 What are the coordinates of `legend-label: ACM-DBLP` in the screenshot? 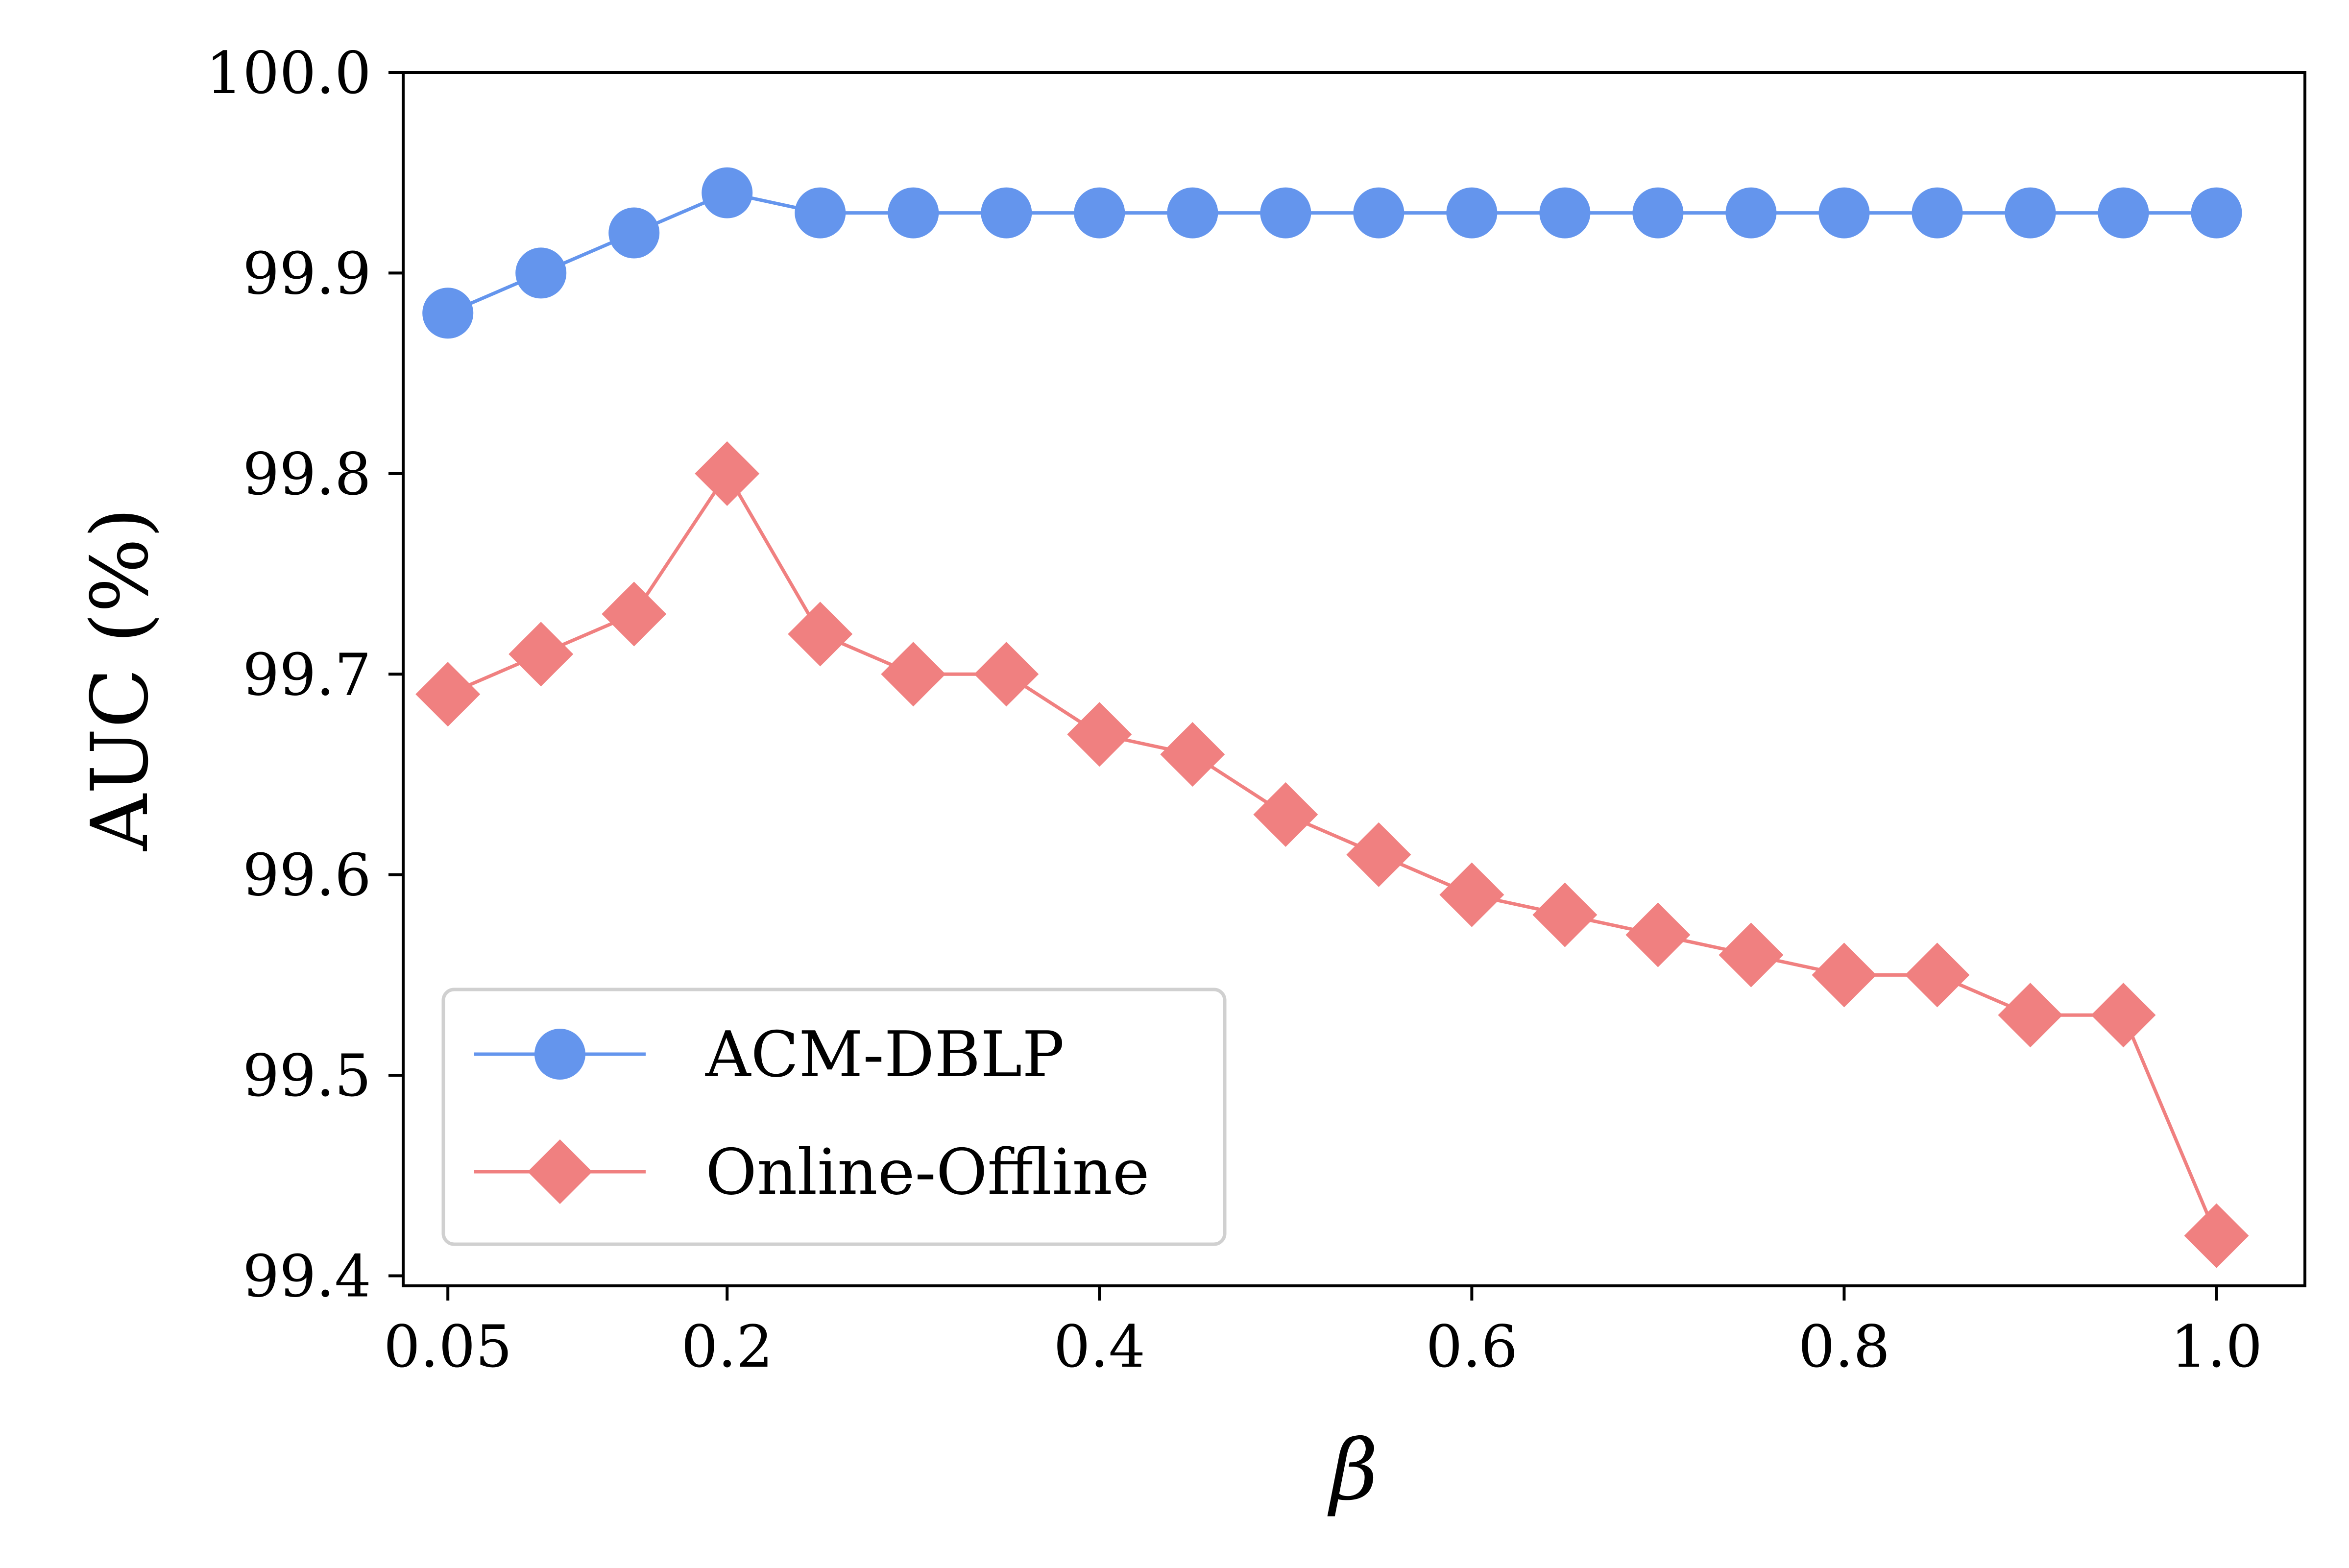 It's located at (885, 1054).